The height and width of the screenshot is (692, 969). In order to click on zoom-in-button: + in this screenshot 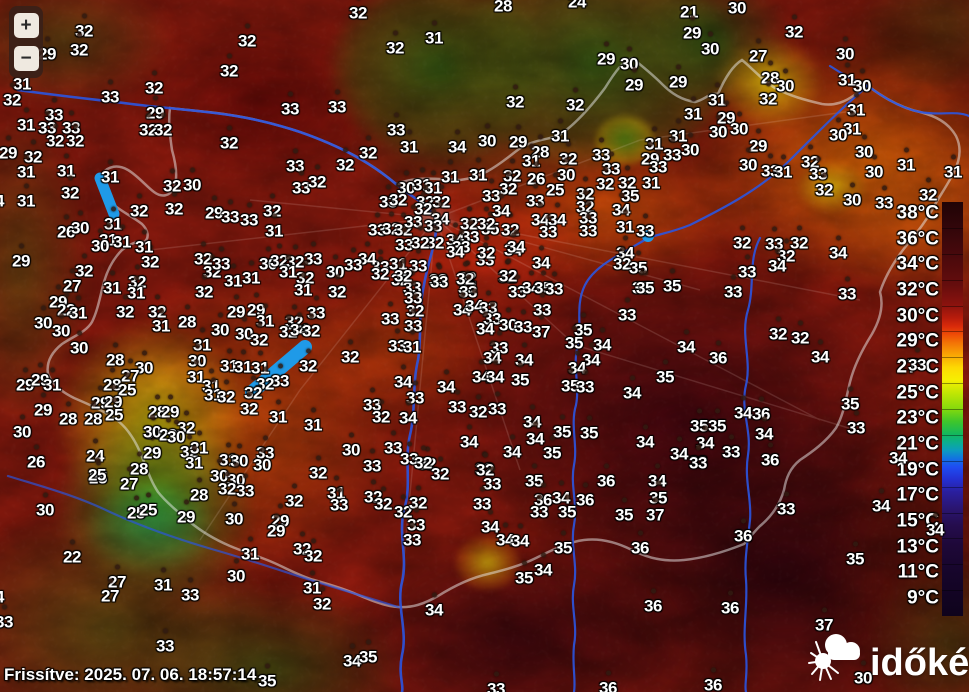, I will do `click(26, 25)`.